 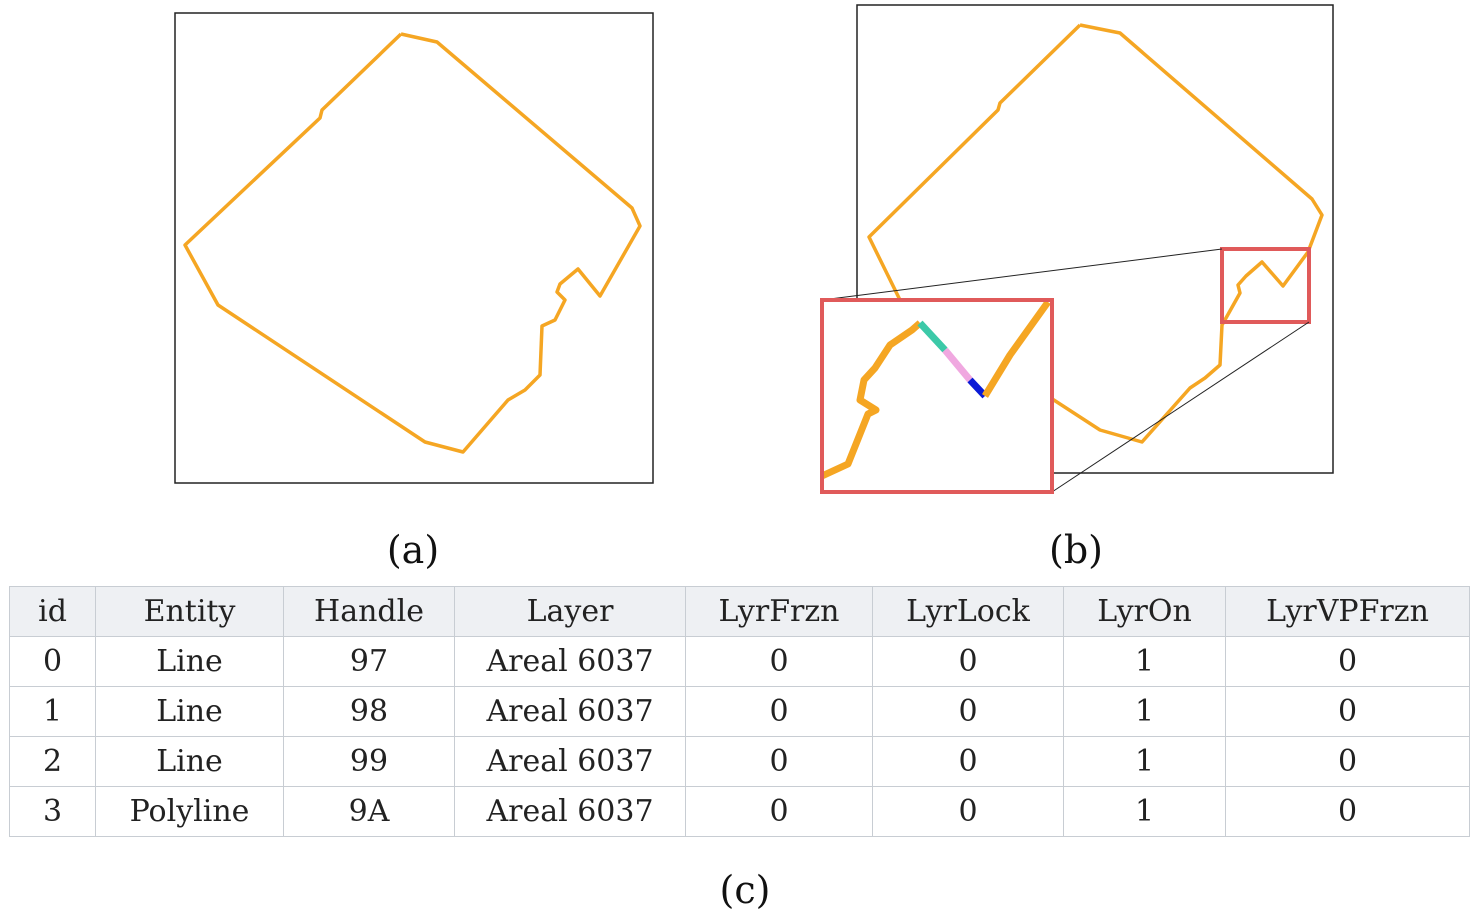 I want to click on zoom-segment-teal, so click(x=932, y=336).